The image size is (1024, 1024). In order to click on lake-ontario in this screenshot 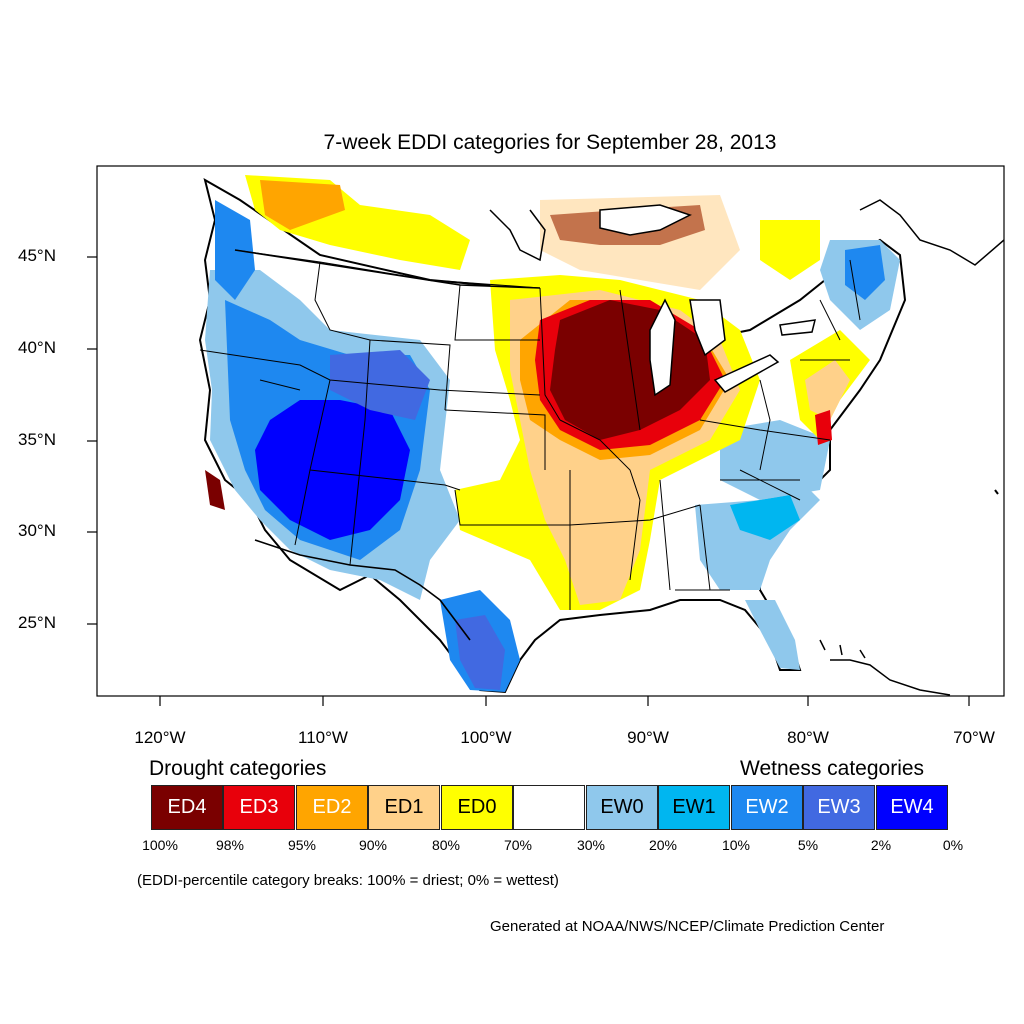, I will do `click(797, 327)`.